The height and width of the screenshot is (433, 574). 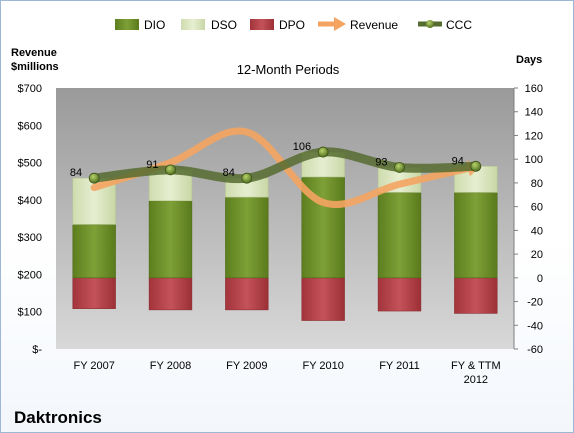 I want to click on right-tick-label: -40, so click(x=535, y=326).